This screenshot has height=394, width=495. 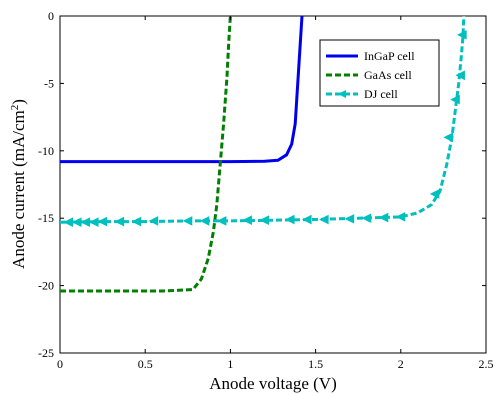 I want to click on x-tick-label: 2, so click(x=401, y=364).